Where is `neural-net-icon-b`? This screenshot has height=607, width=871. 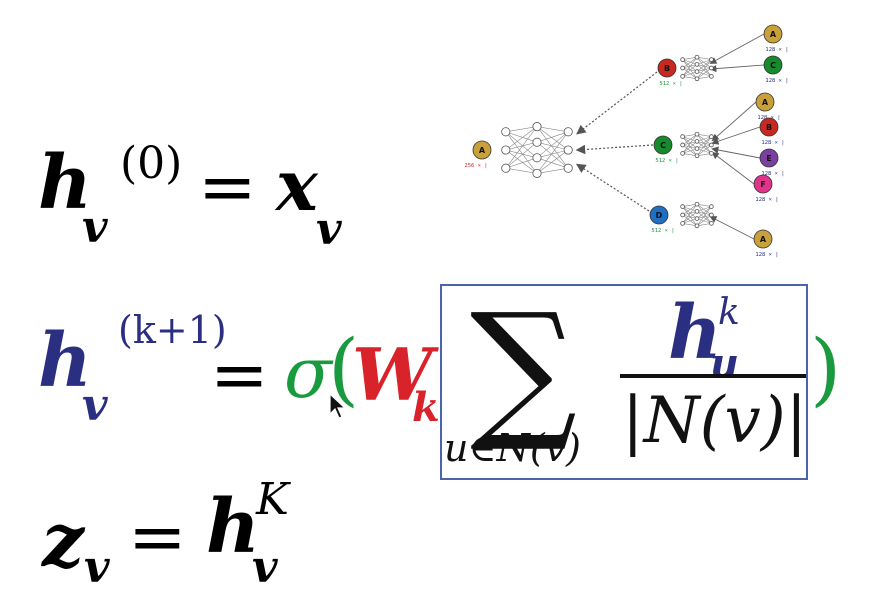
neural-net-icon-b is located at coordinates (697, 68).